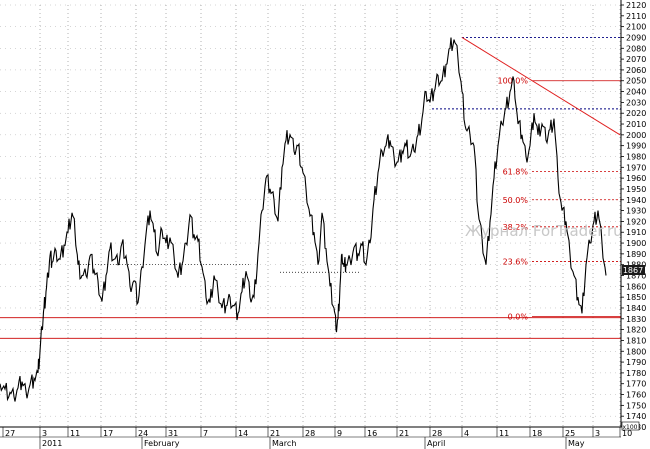  Describe the element at coordinates (559, 199) in the screenshot. I see `fibonacci-levels: 100.0% 61.8% 50.0% 38.2% 23.6% 0.0%` at that location.